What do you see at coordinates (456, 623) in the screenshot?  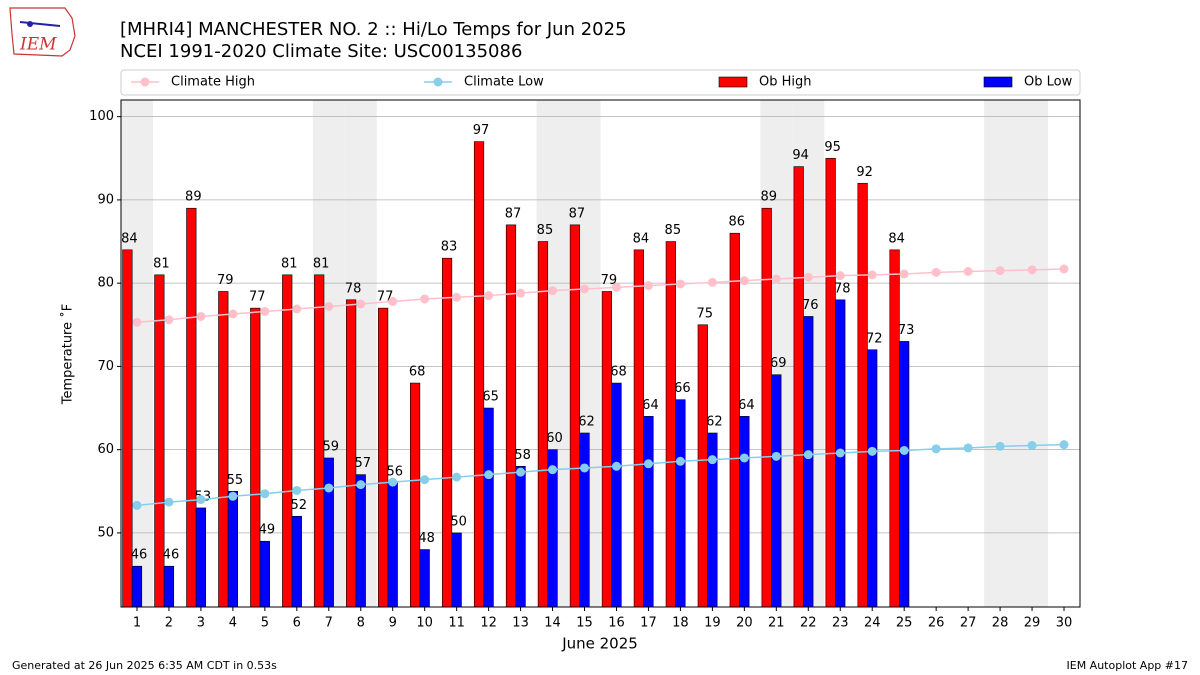 I see `x-tick-label: 11` at bounding box center [456, 623].